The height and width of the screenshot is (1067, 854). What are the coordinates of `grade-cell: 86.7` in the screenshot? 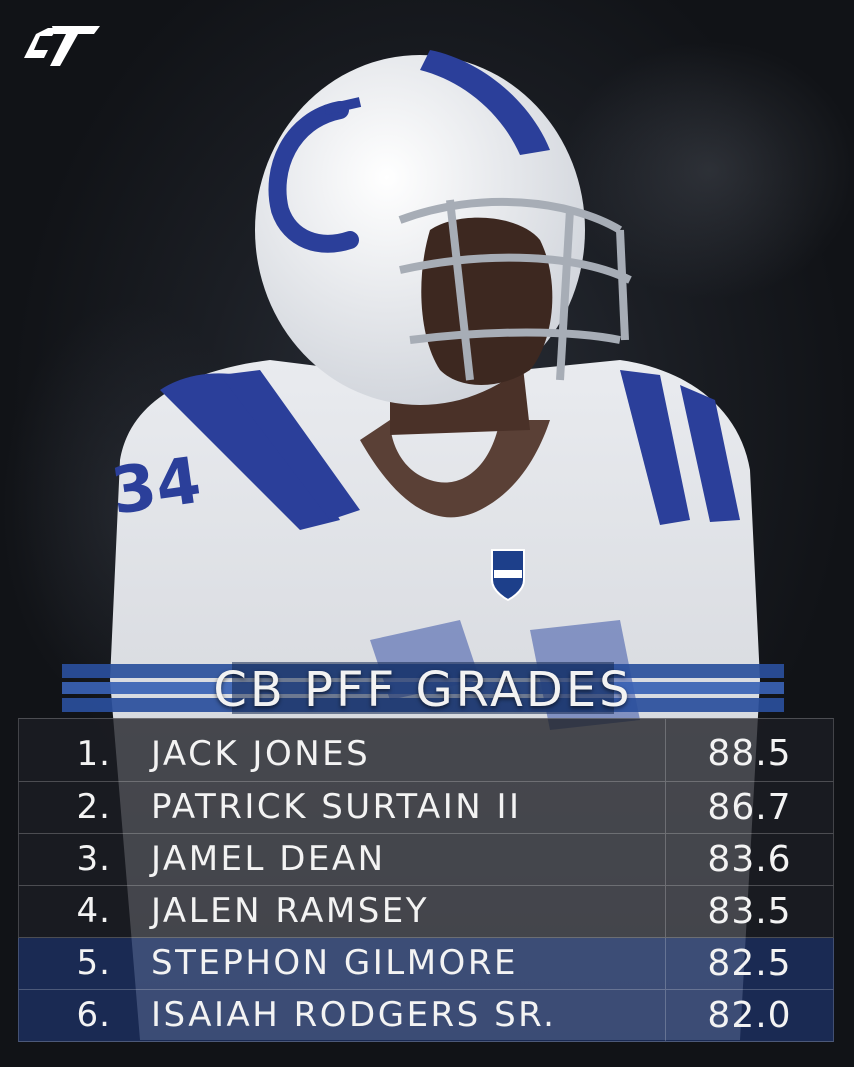 It's located at (749, 807).